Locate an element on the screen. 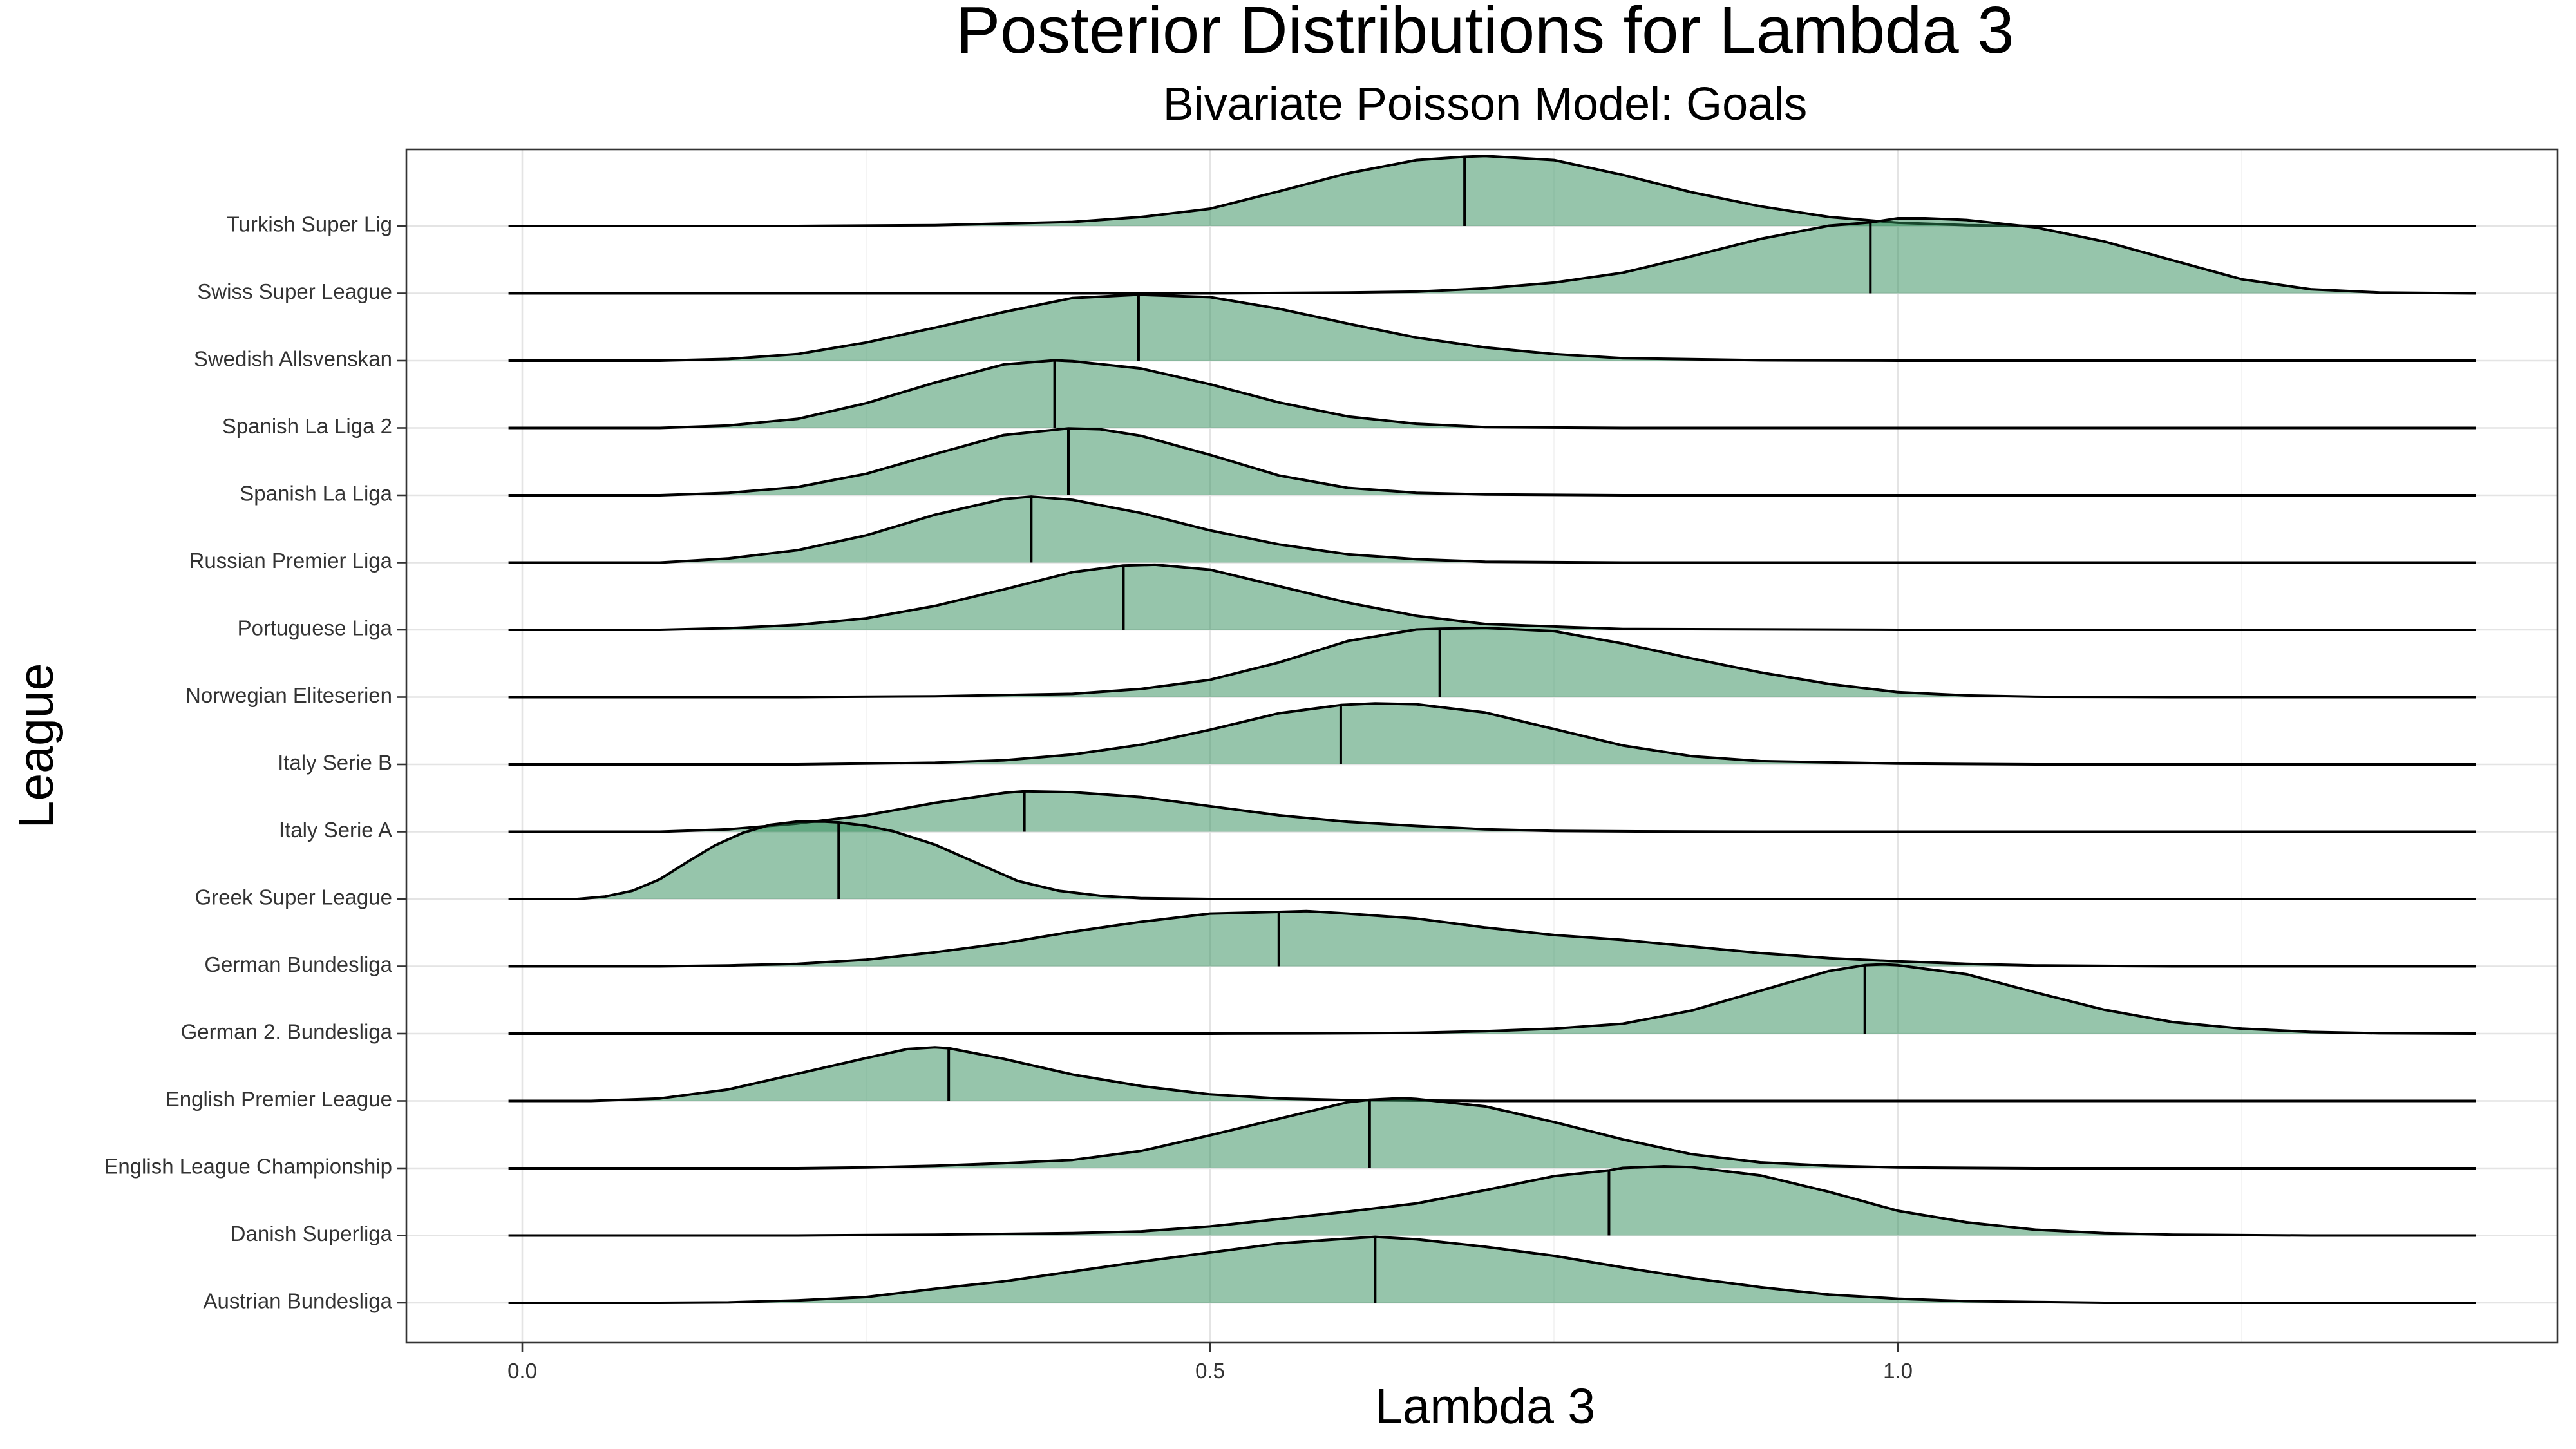  ridge-english-premier-league is located at coordinates (1492, 1074).